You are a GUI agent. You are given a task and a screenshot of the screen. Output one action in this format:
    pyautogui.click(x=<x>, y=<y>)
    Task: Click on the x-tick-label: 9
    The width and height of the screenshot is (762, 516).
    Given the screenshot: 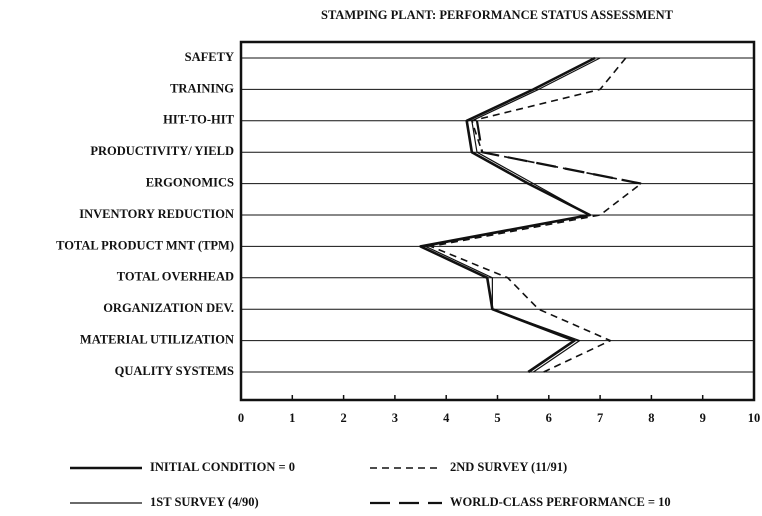 What is the action you would take?
    pyautogui.click(x=703, y=418)
    